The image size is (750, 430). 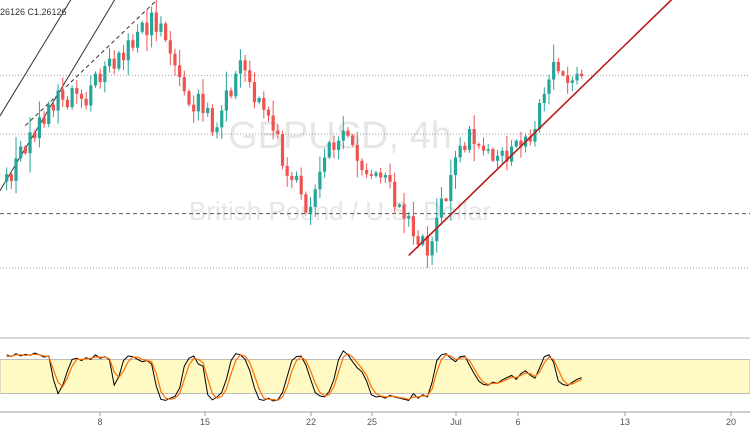 What do you see at coordinates (205, 422) in the screenshot?
I see `x-tick-label: 15` at bounding box center [205, 422].